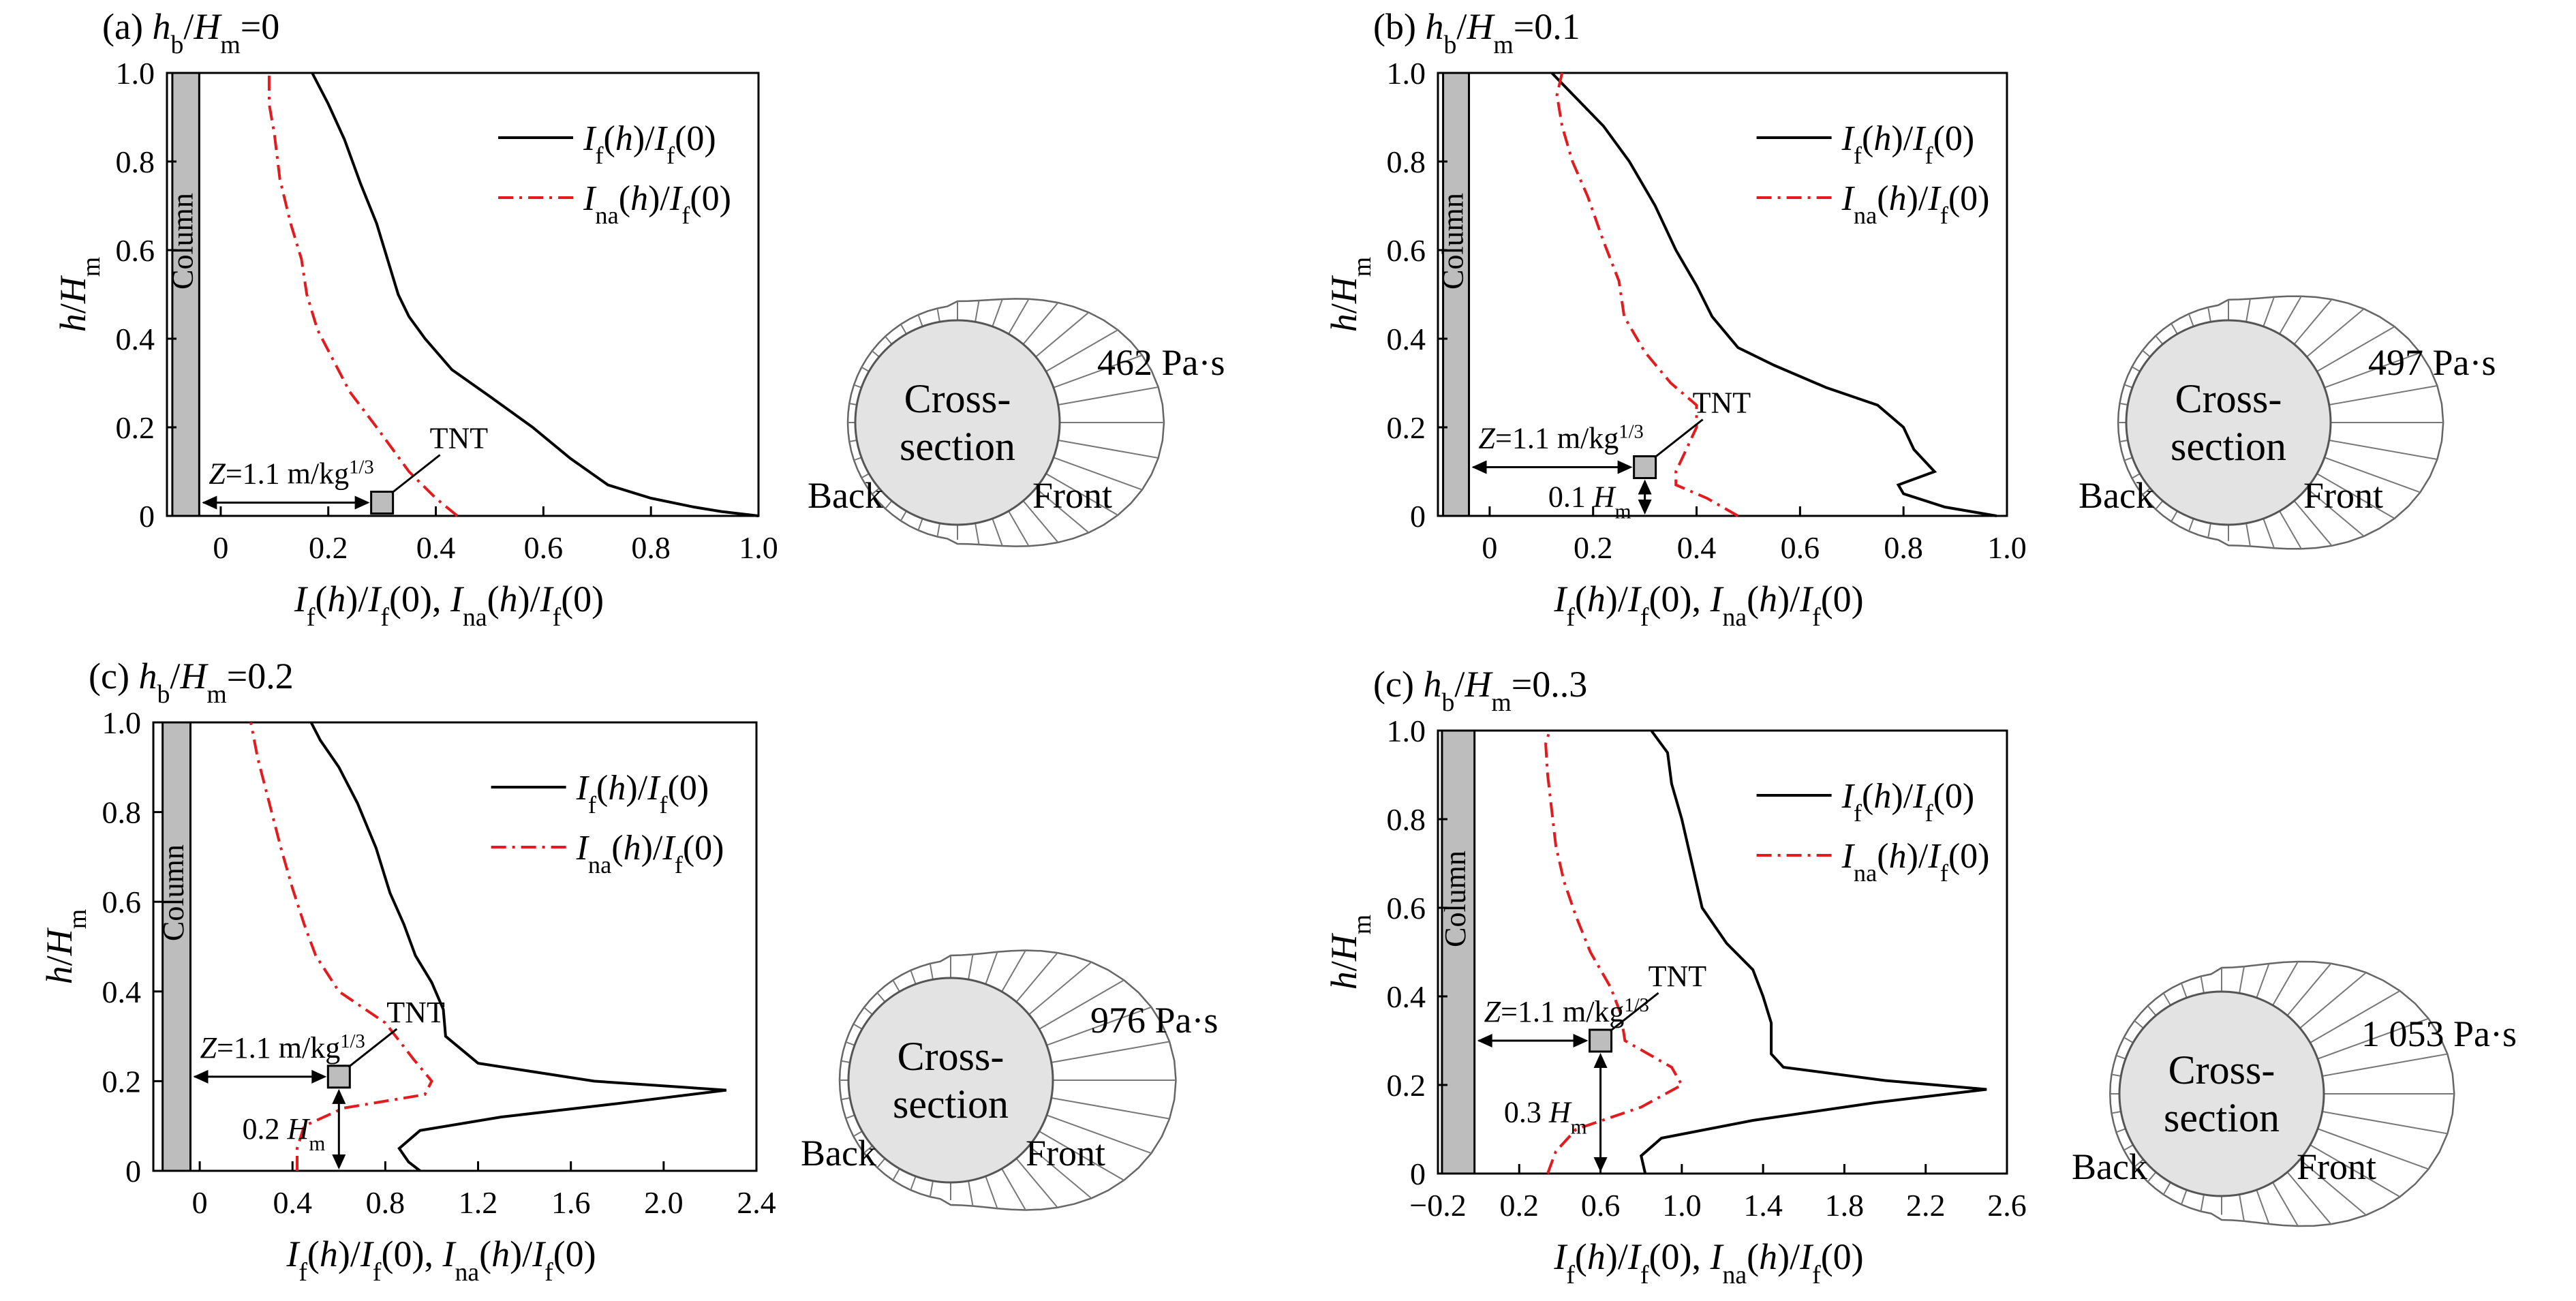  Describe the element at coordinates (455, 946) in the screenshot. I see `plot-frame` at that location.